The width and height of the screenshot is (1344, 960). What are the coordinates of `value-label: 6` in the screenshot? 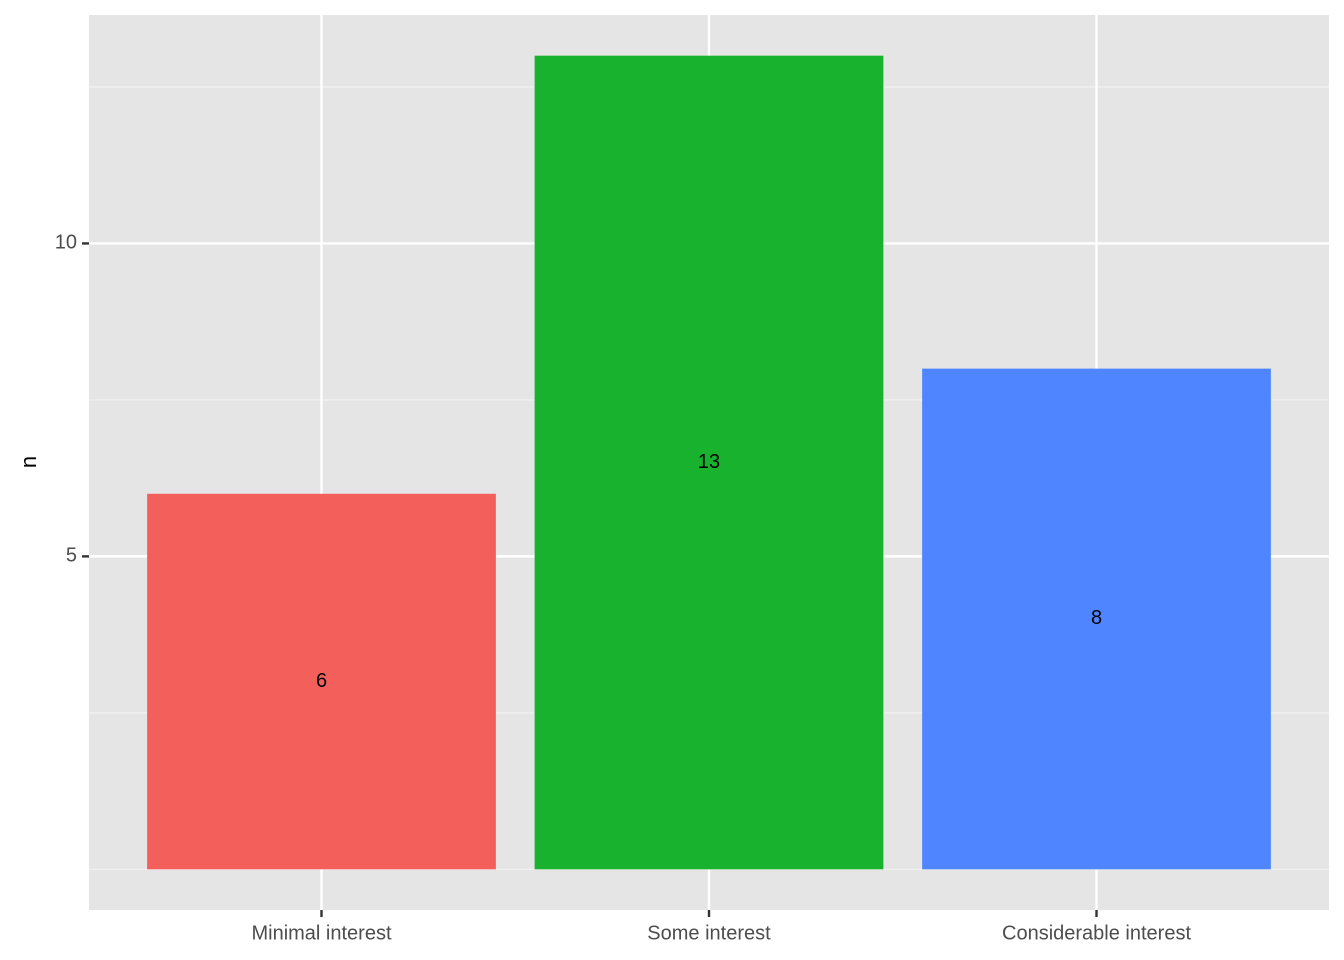 It's located at (321, 681).